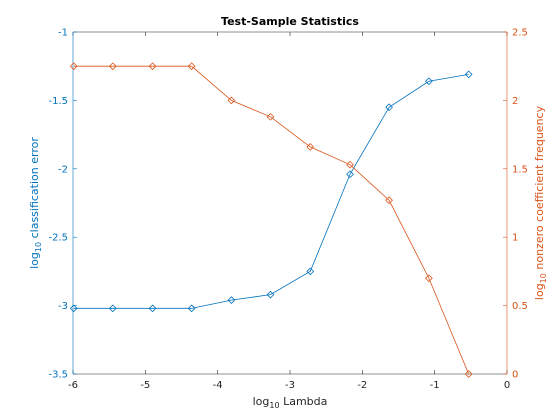 This screenshot has width=560, height=420. What do you see at coordinates (35, 203) in the screenshot?
I see `left-y-axis-label: log10 classification error` at bounding box center [35, 203].